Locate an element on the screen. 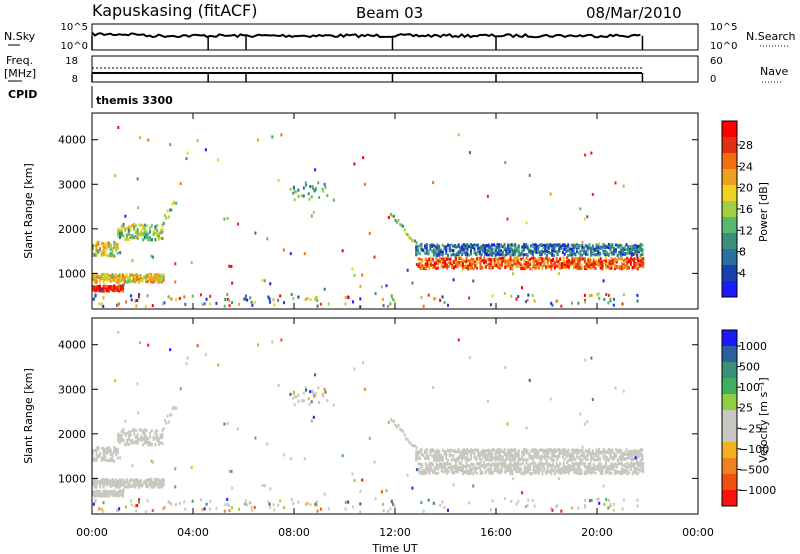  power-point-1929 is located at coordinates (637, 265).